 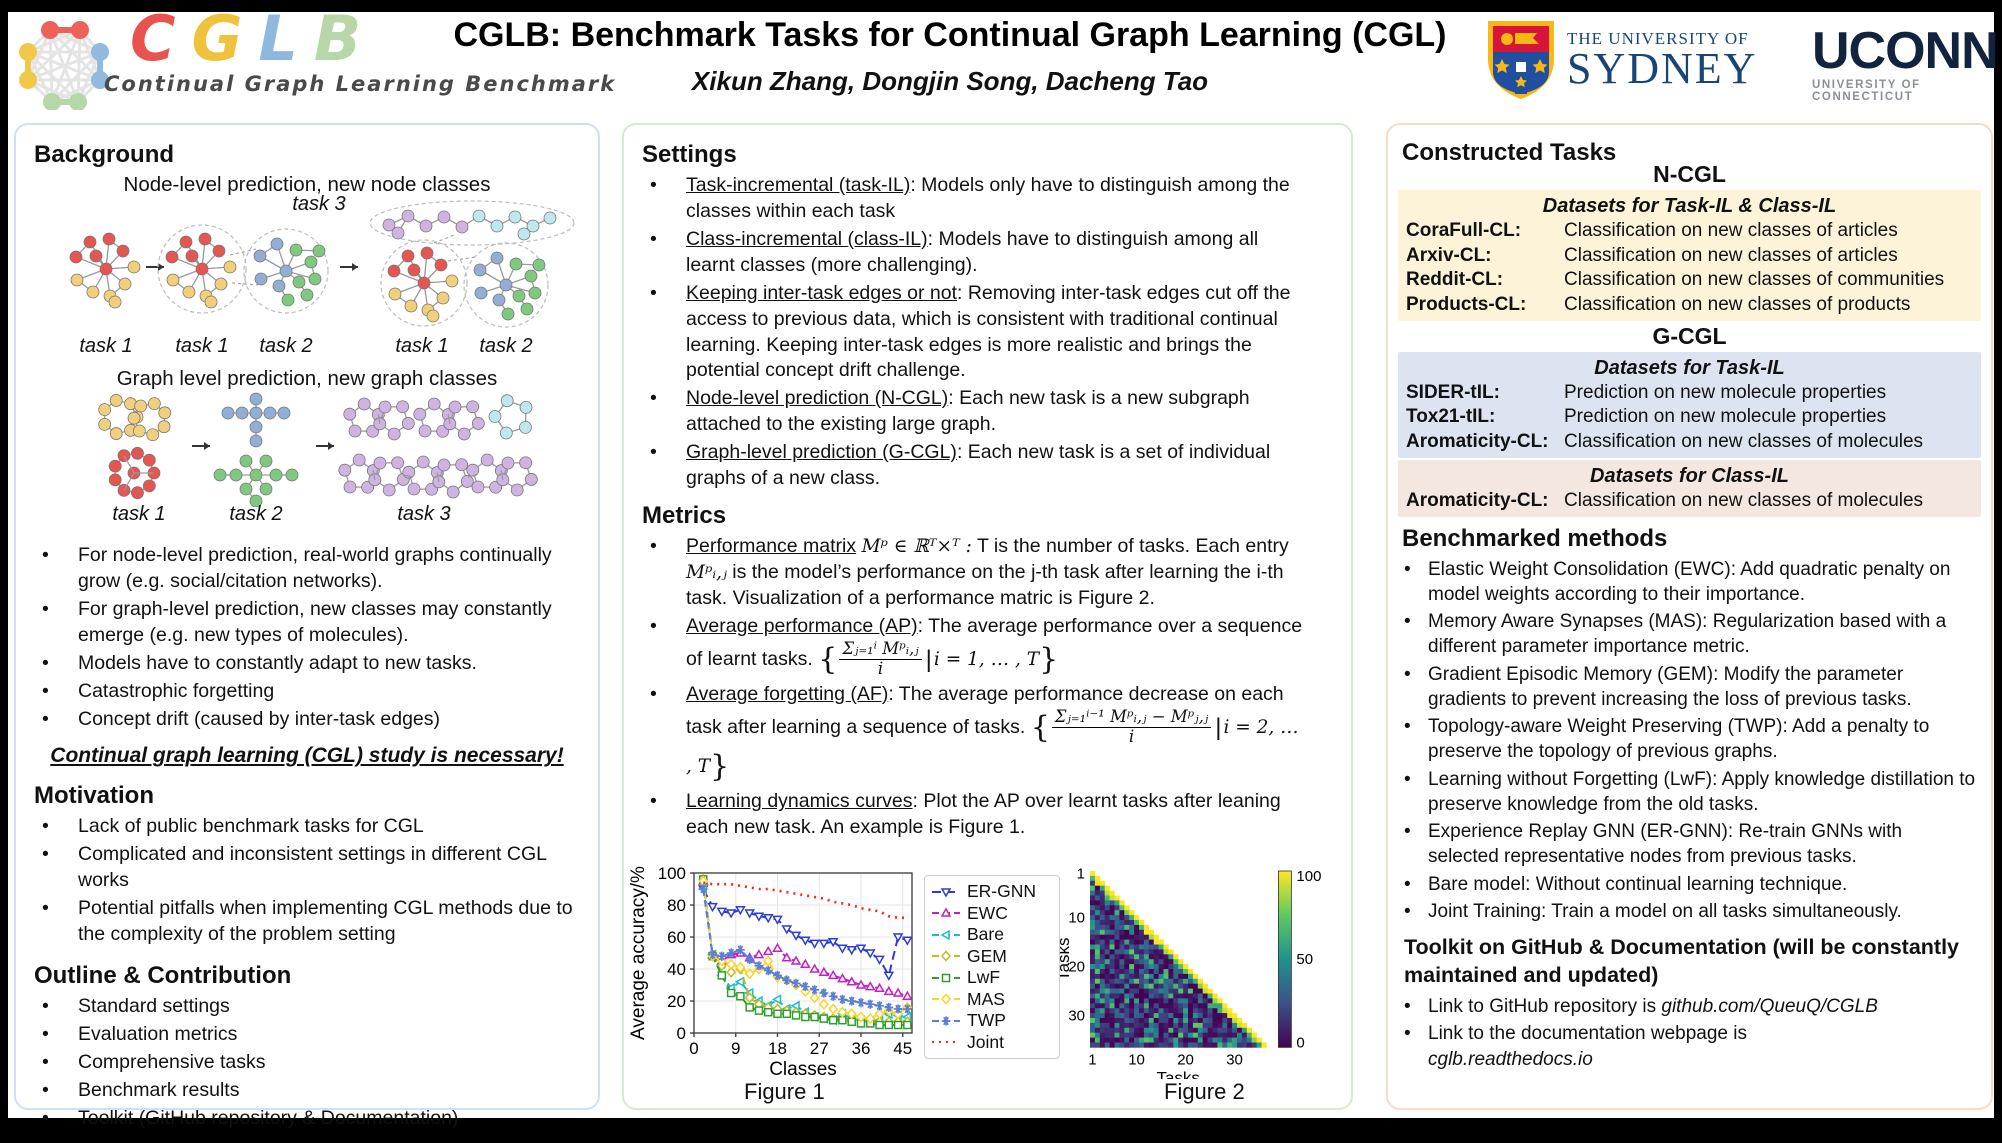 What do you see at coordinates (319, 204) in the screenshot?
I see `task3-label: task 3` at bounding box center [319, 204].